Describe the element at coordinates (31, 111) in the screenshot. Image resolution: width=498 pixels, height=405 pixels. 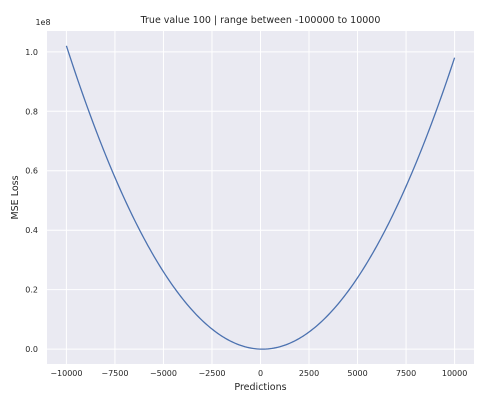
I see `y-tick-label: 0.8` at that location.